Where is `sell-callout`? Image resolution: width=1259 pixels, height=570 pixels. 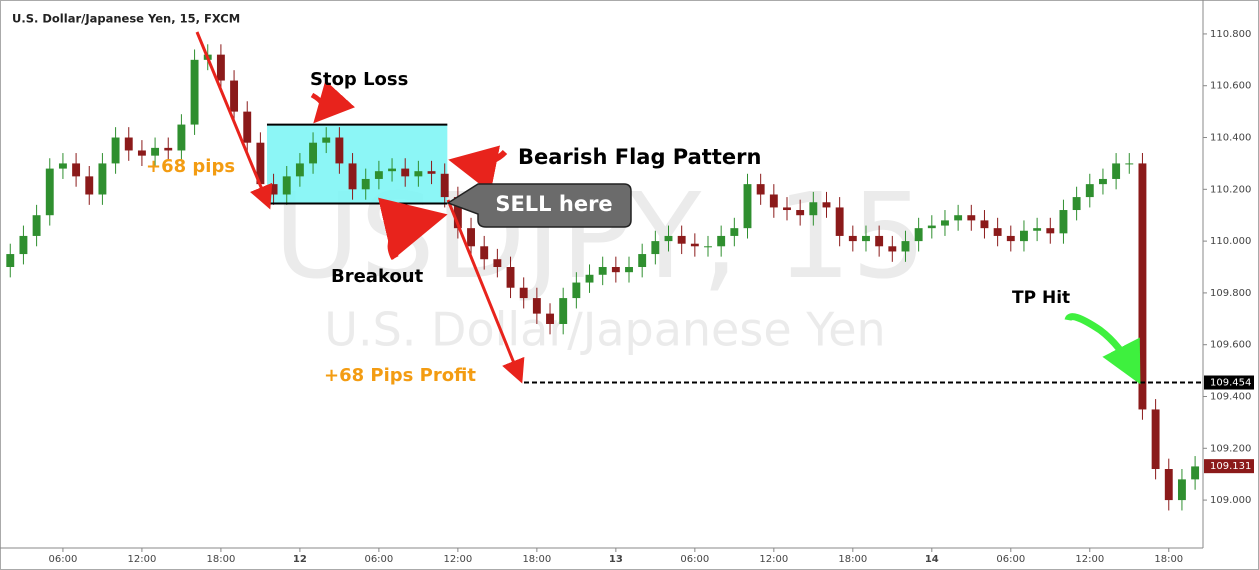
sell-callout is located at coordinates (539, 205).